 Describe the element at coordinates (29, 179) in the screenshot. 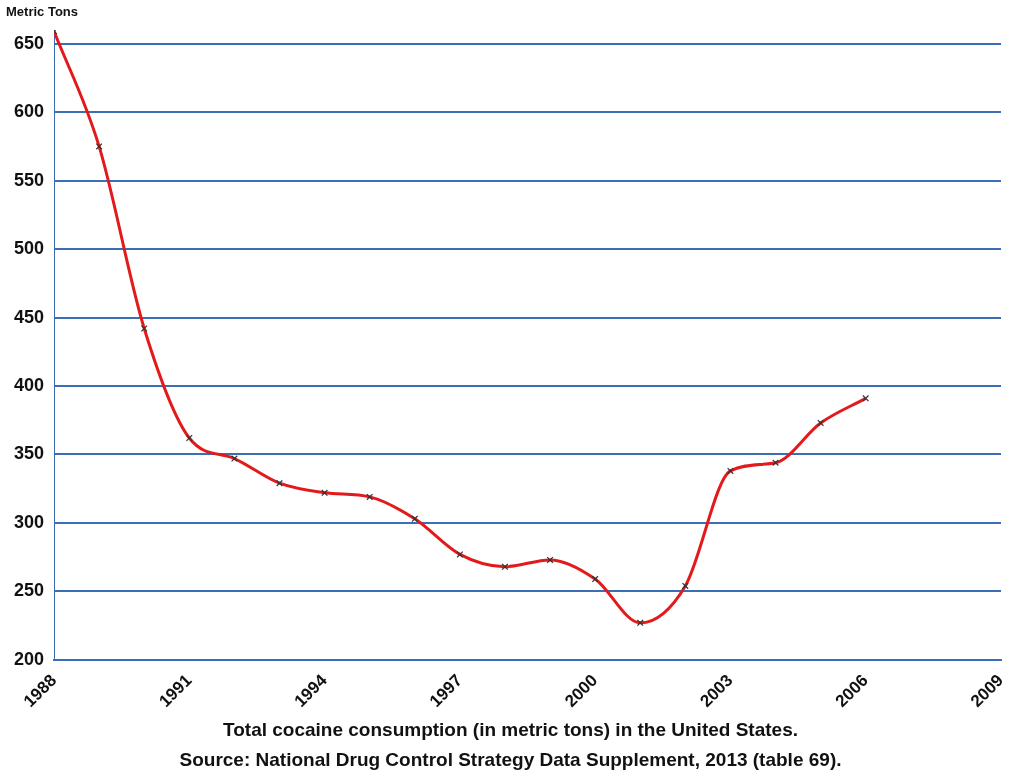

I see `y-tick-label: 550` at that location.